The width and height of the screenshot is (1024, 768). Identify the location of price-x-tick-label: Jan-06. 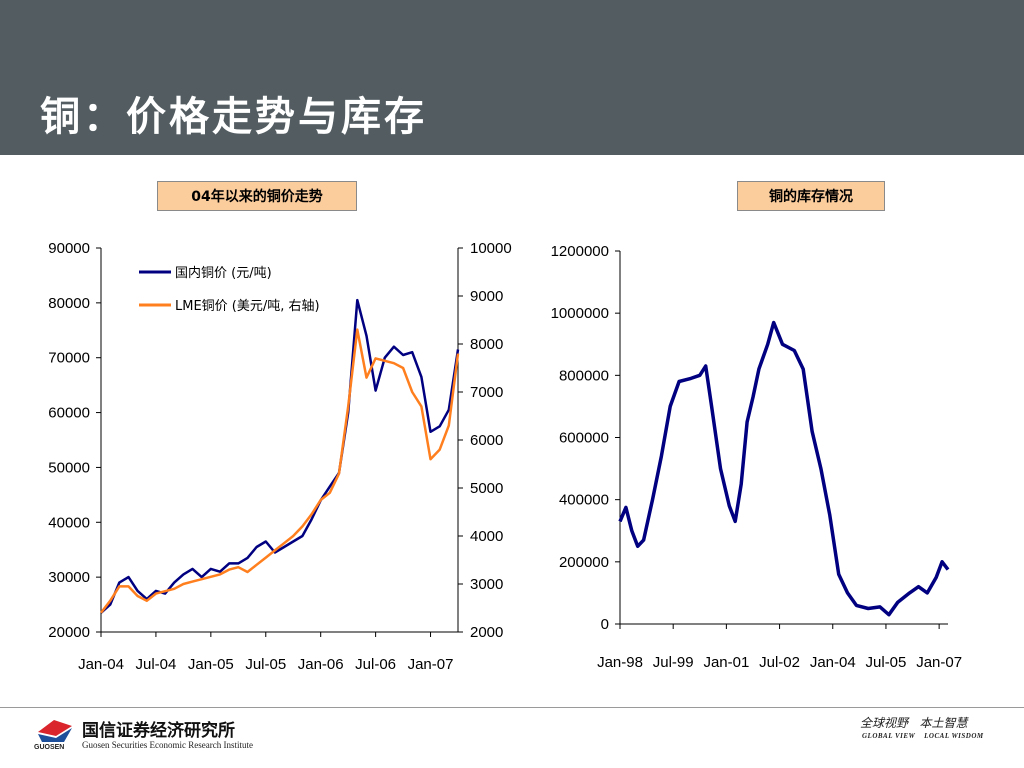
(321, 664).